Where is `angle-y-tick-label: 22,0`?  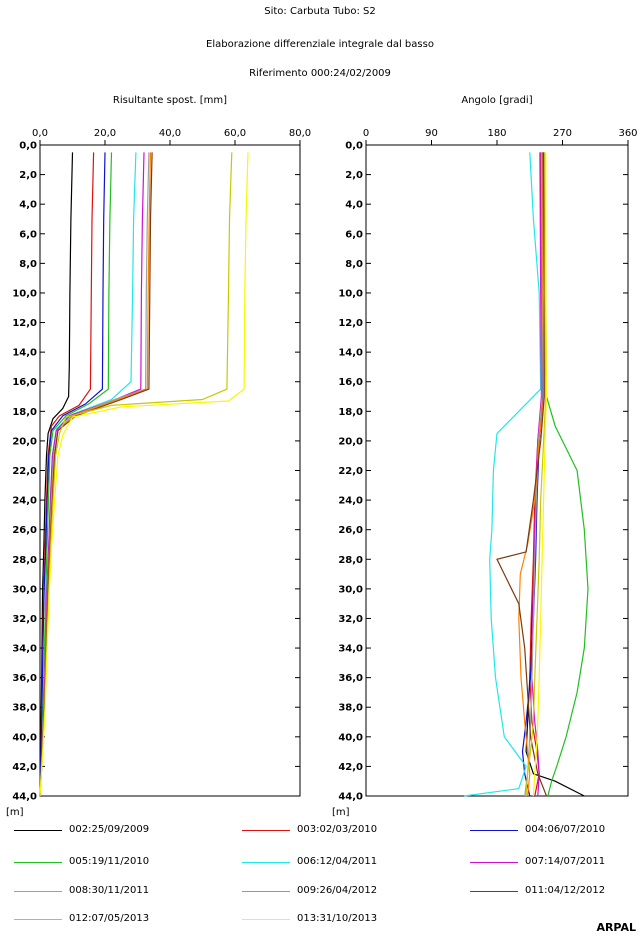 angle-y-tick-label: 22,0 is located at coordinates (350, 471).